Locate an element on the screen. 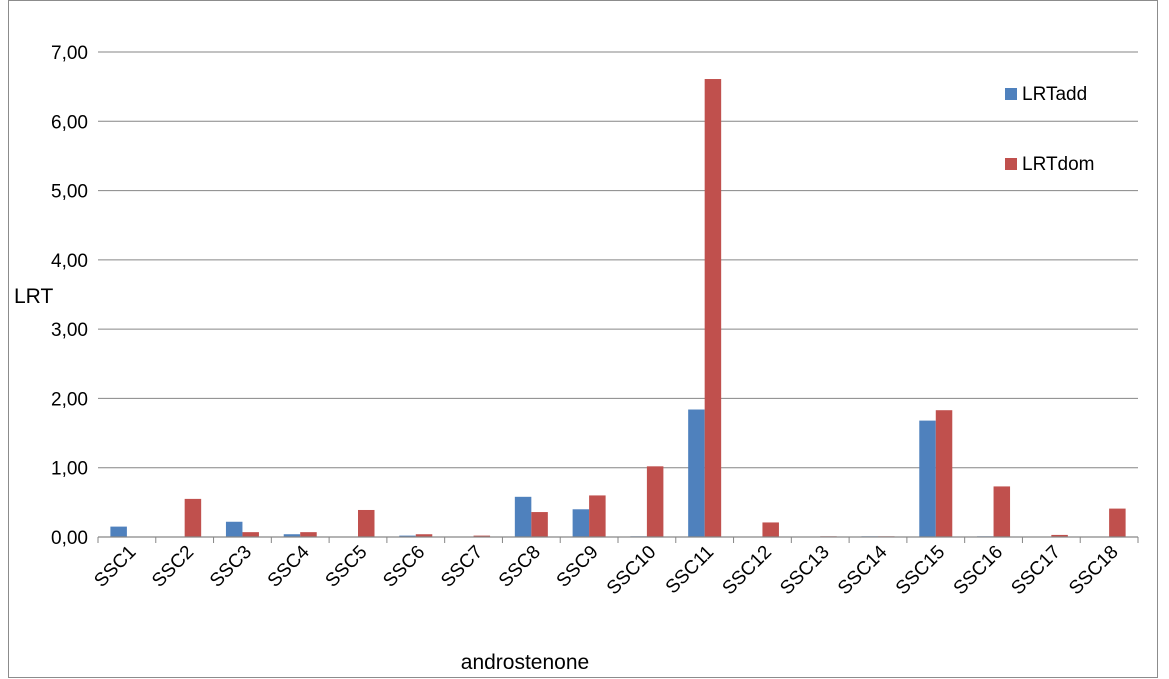  x-tick-label: SSC2 is located at coordinates (173, 567).